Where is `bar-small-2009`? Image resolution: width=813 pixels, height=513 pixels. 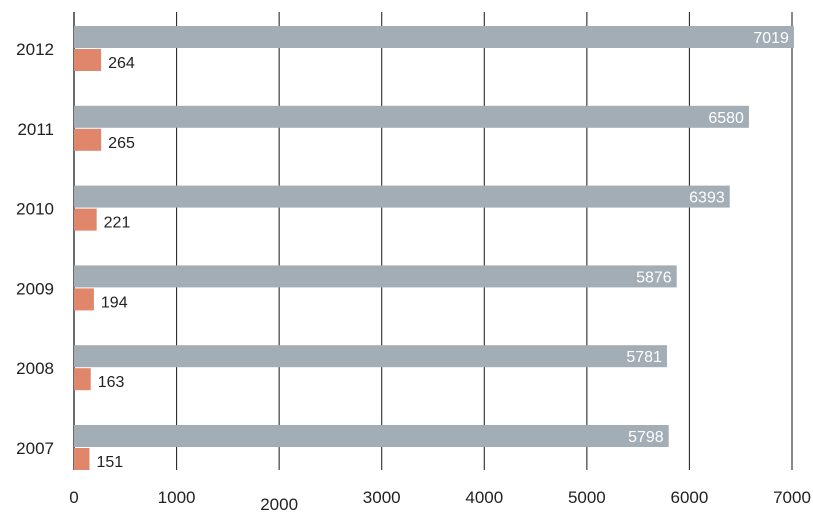
bar-small-2009 is located at coordinates (84, 299).